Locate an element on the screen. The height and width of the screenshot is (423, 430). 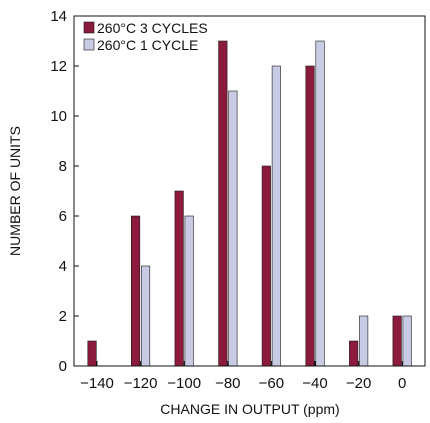
x-tick-label-7: 0 is located at coordinates (402, 383).